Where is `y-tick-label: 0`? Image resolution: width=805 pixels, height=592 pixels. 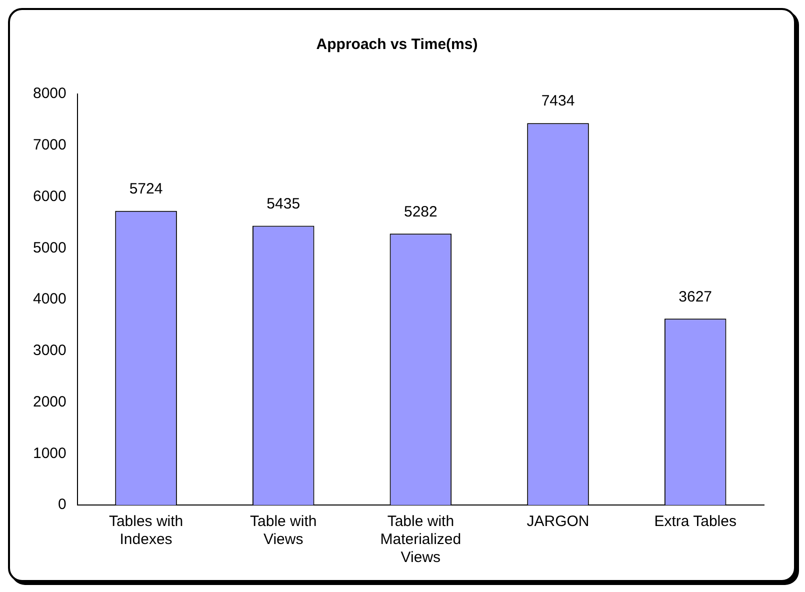 y-tick-label: 0 is located at coordinates (62, 505).